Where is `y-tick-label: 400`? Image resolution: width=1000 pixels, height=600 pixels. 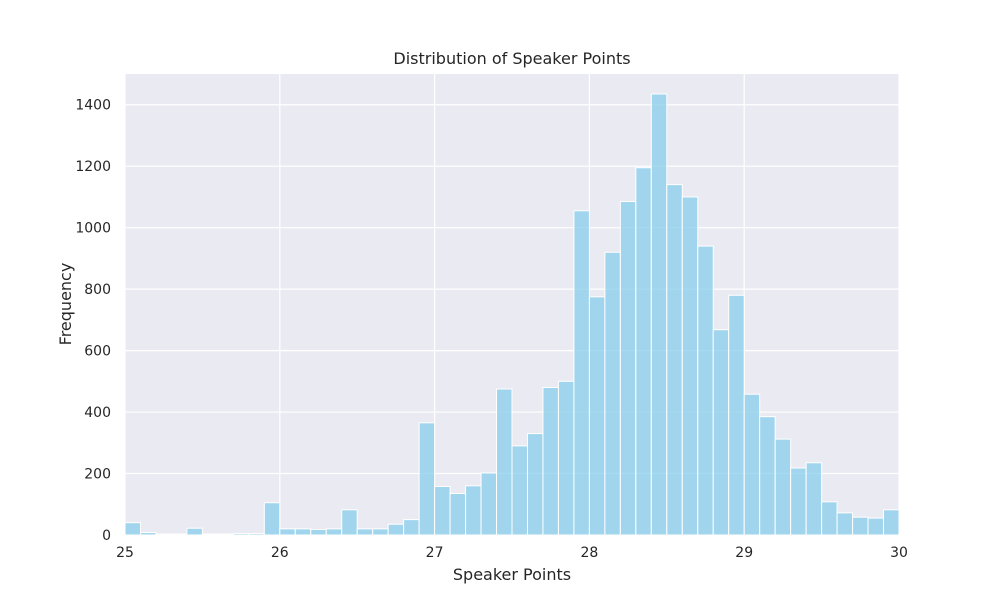 y-tick-label: 400 is located at coordinates (97, 413).